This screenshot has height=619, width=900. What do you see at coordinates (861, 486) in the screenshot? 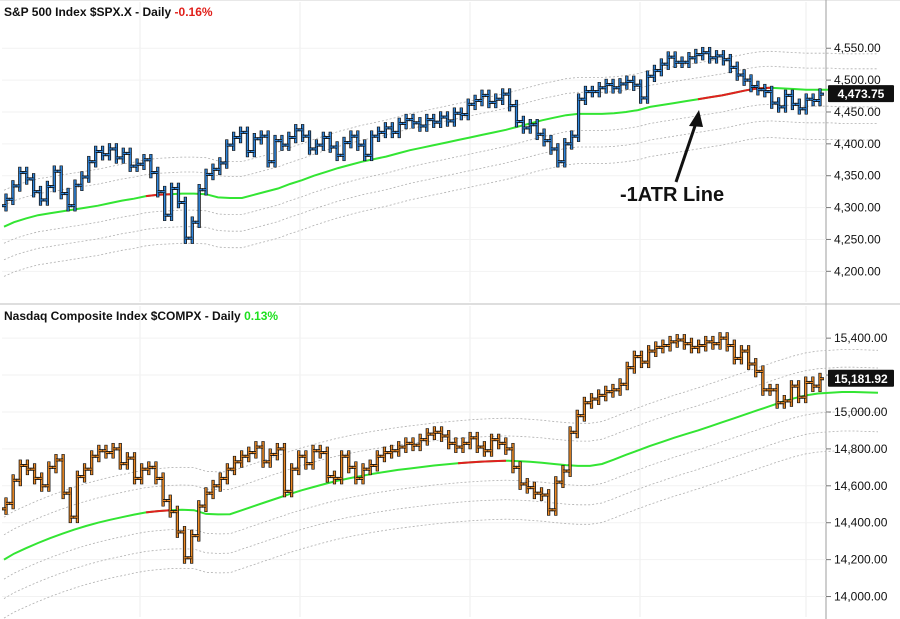
I see `compx-ytick-label: 14,600.00` at bounding box center [861, 486].